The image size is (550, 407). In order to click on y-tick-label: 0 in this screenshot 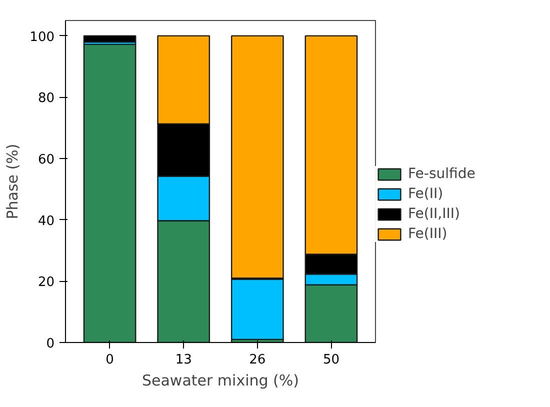, I will do `click(50, 344)`.